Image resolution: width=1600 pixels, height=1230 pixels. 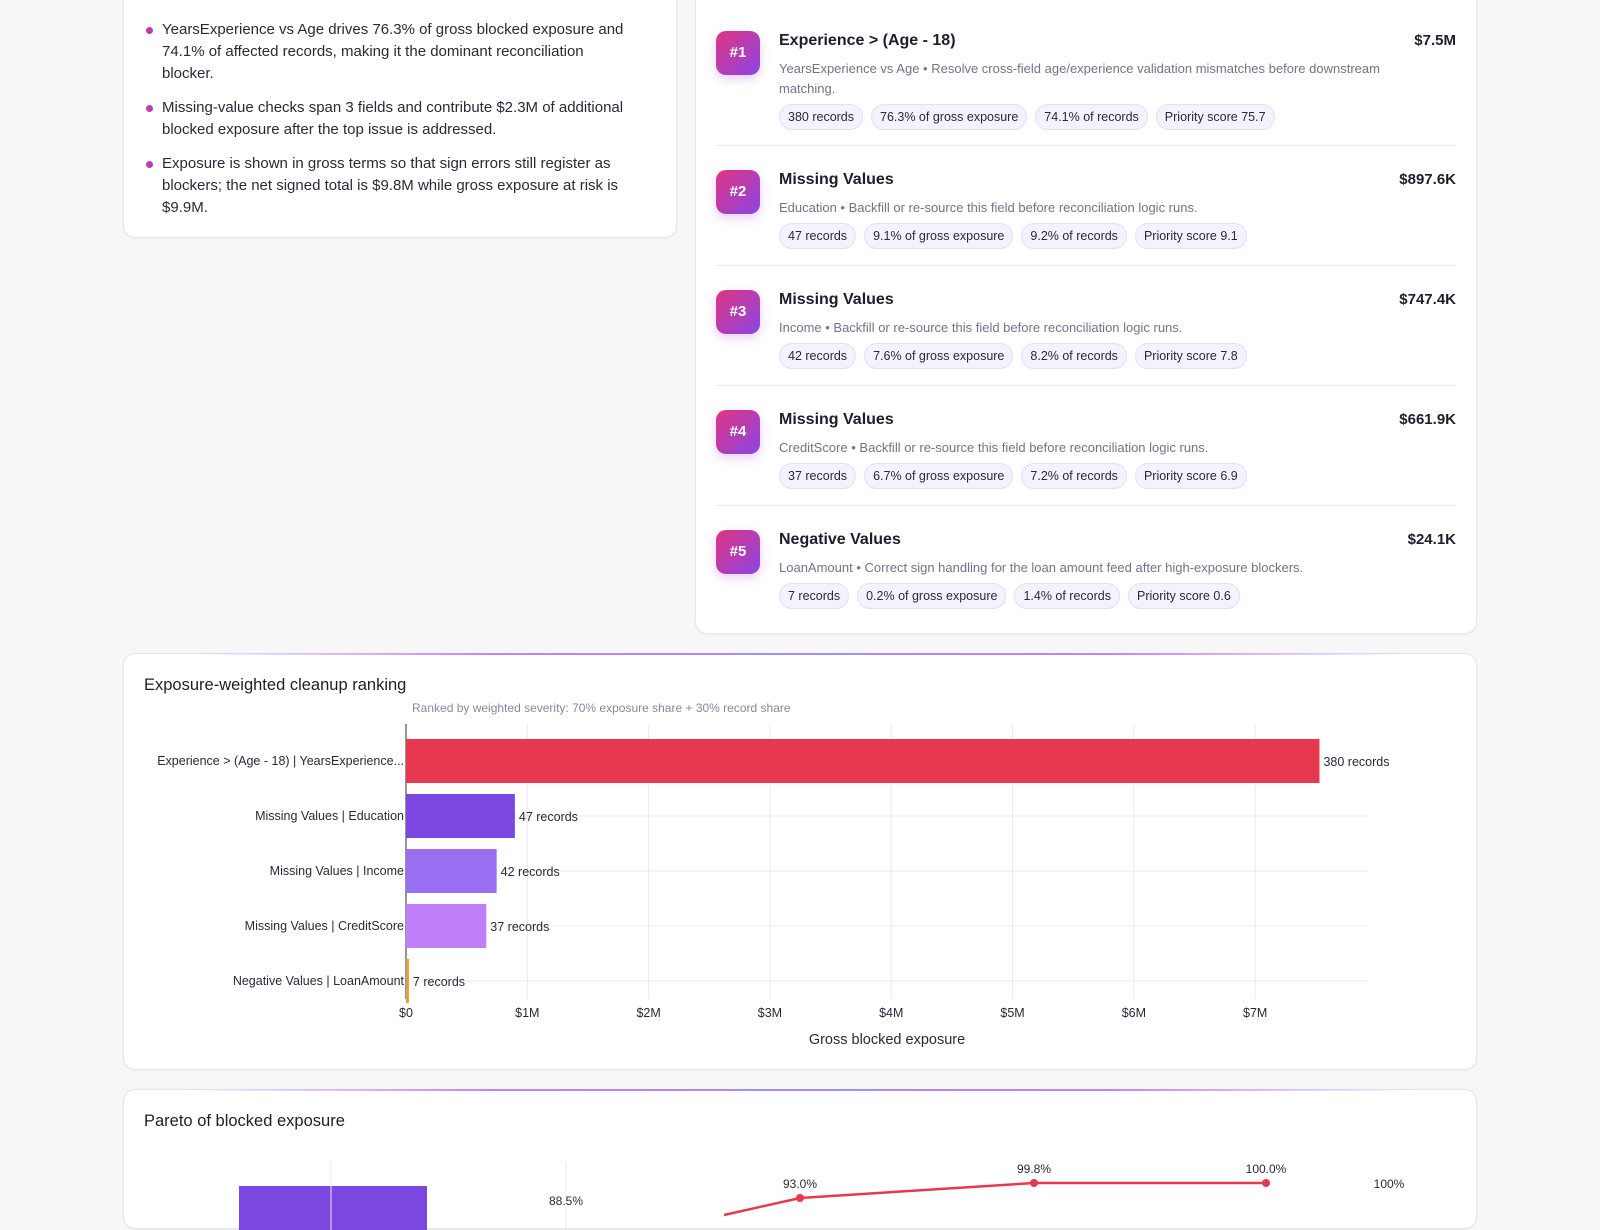 I want to click on exposure-share-tag: 7.6% of gross exposure, so click(x=939, y=356).